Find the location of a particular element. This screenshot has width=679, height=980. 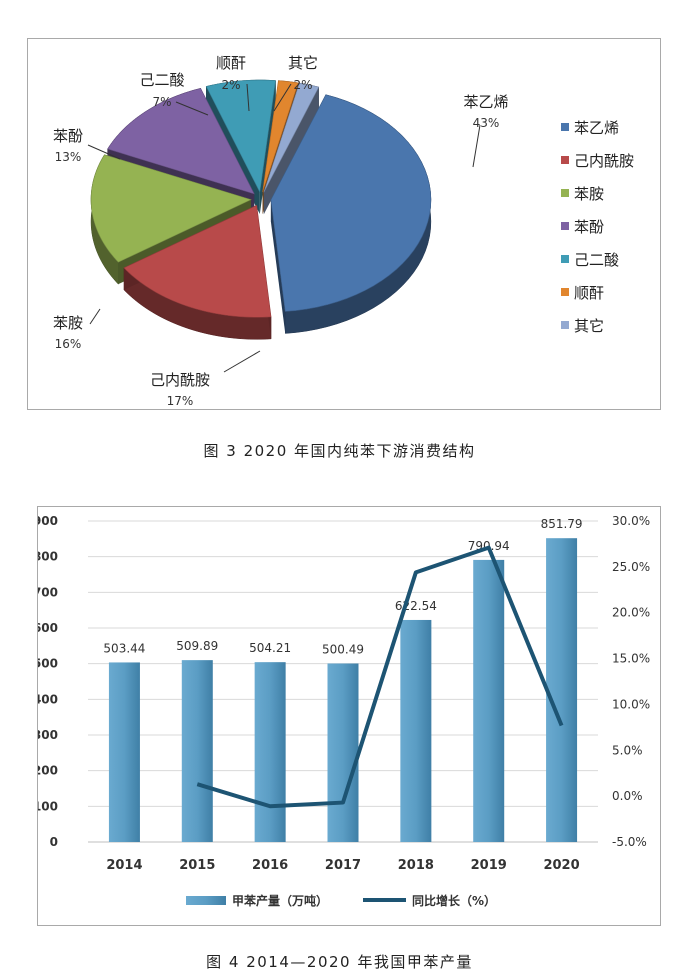

pie-legend-label: 苯乙烯 is located at coordinates (596, 128).